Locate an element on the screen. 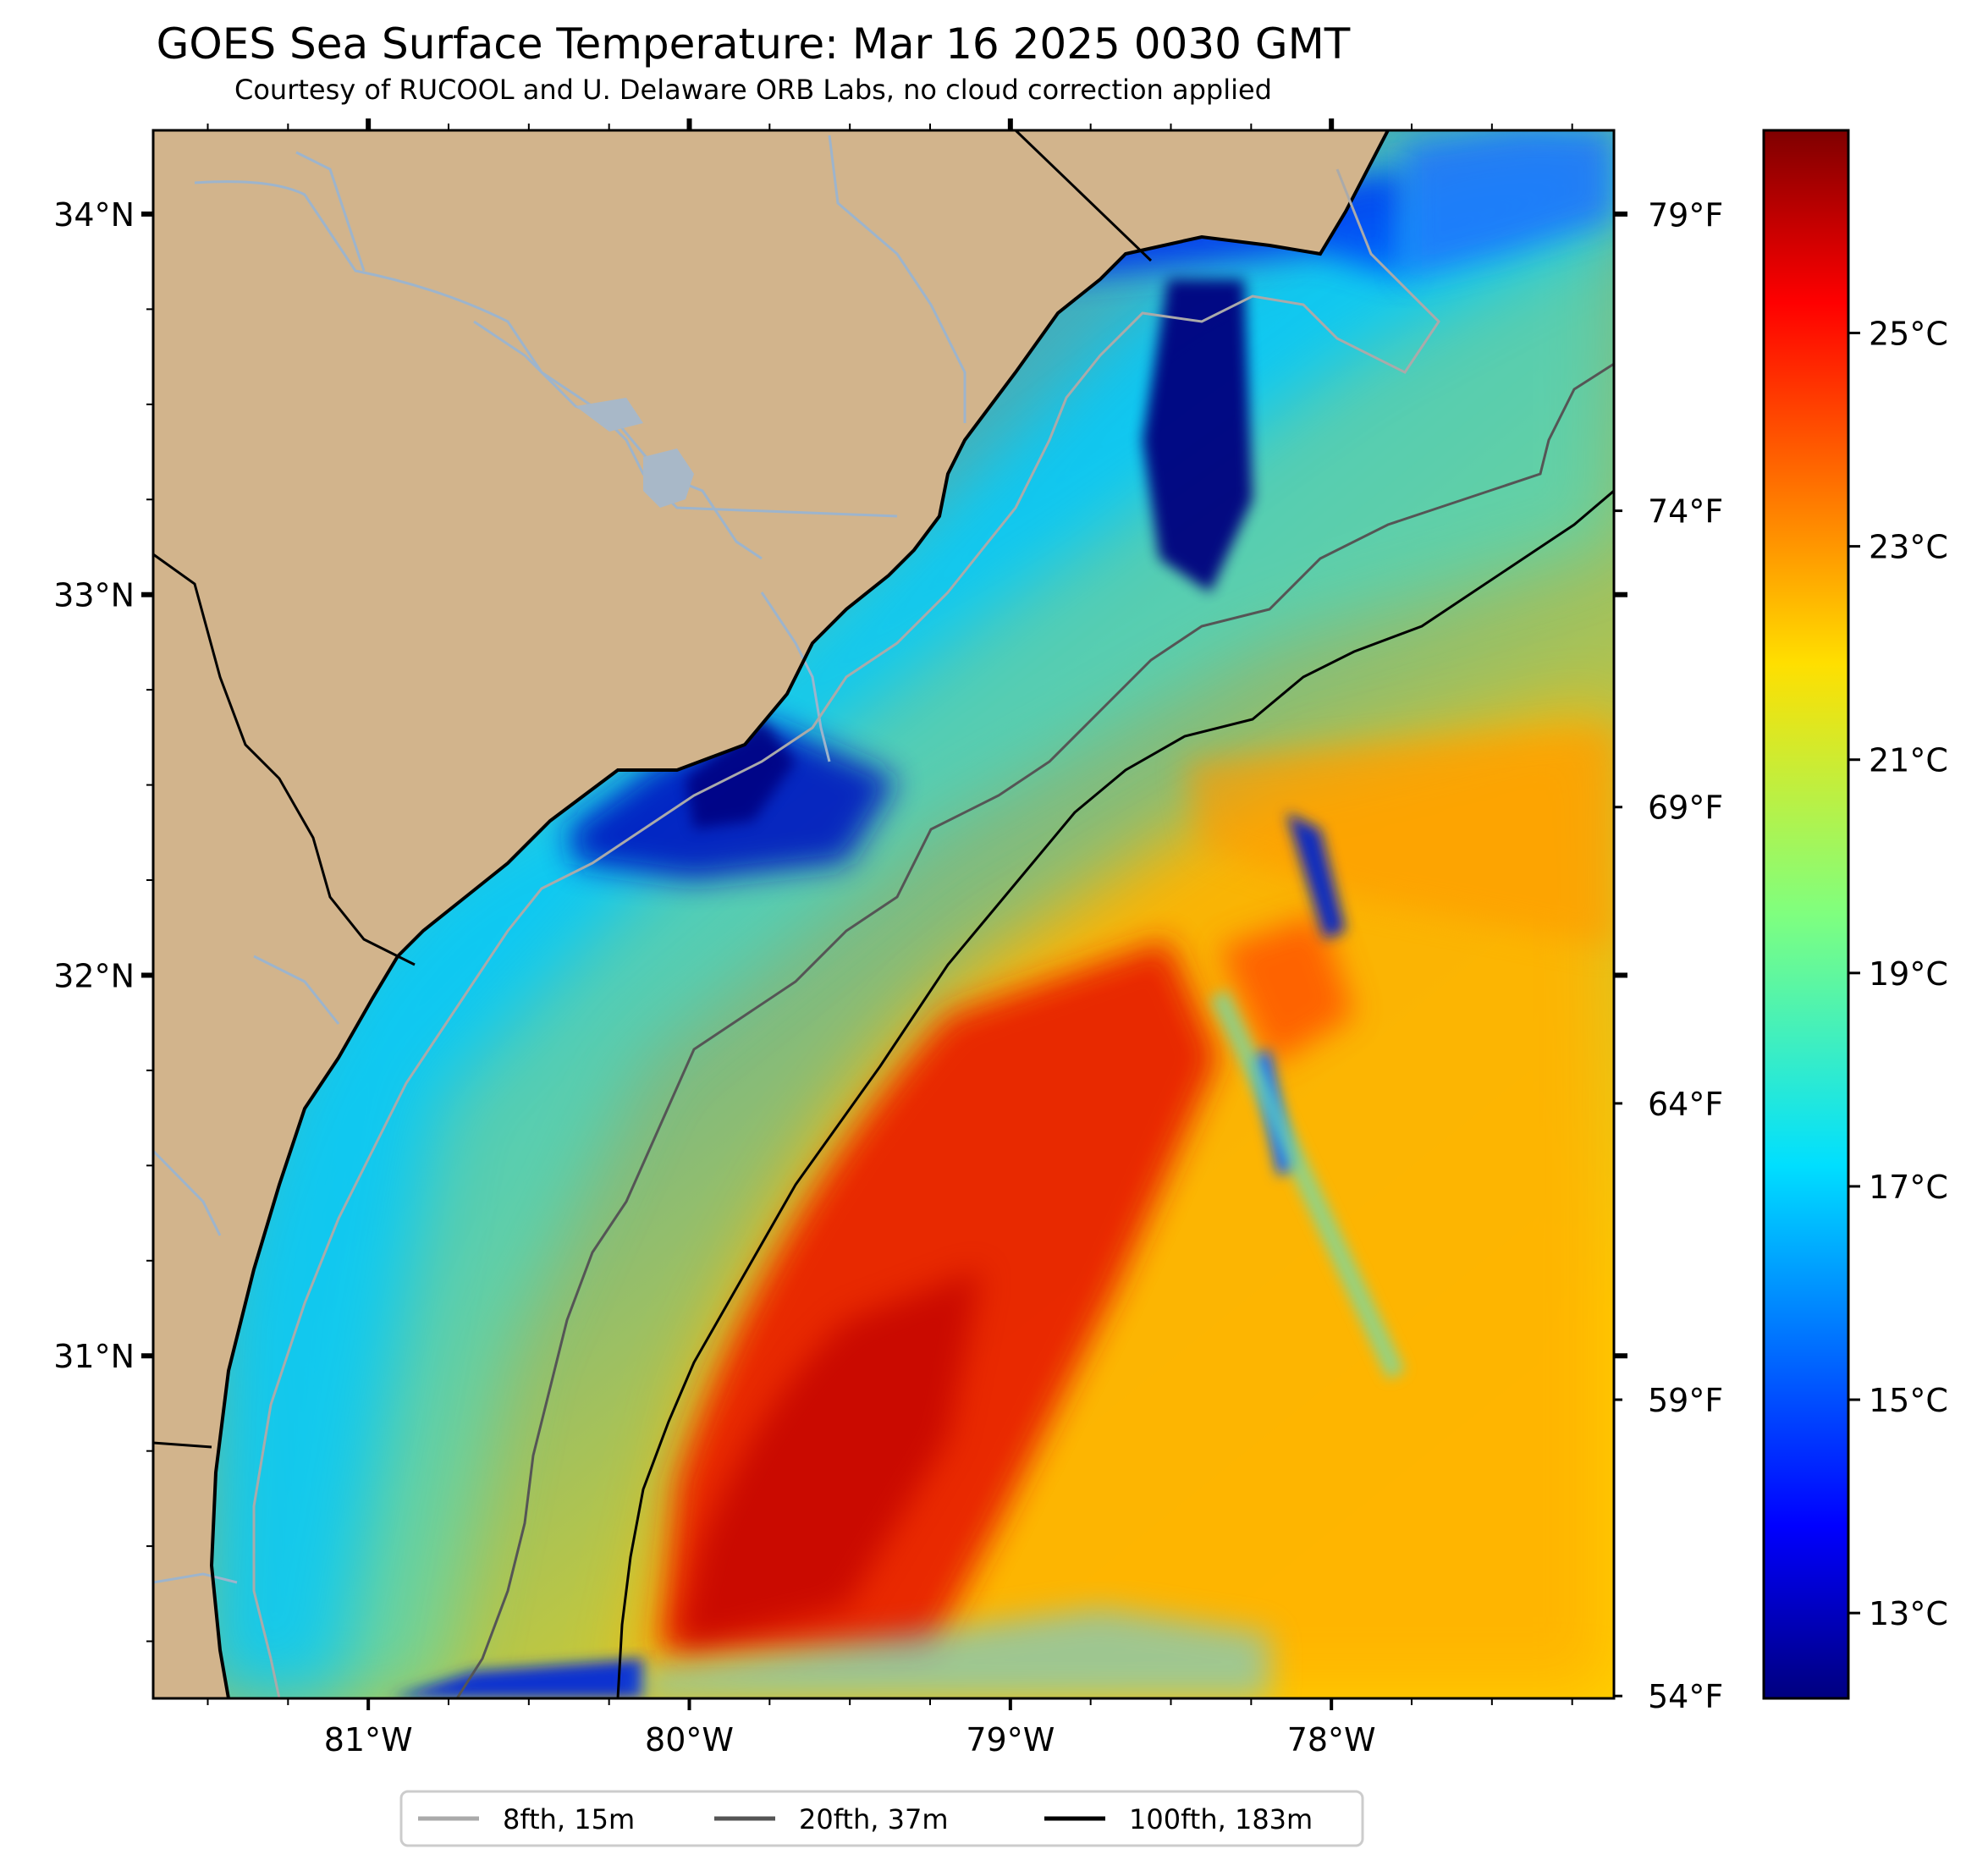  lon-tick-label: 80°W is located at coordinates (689, 1740).